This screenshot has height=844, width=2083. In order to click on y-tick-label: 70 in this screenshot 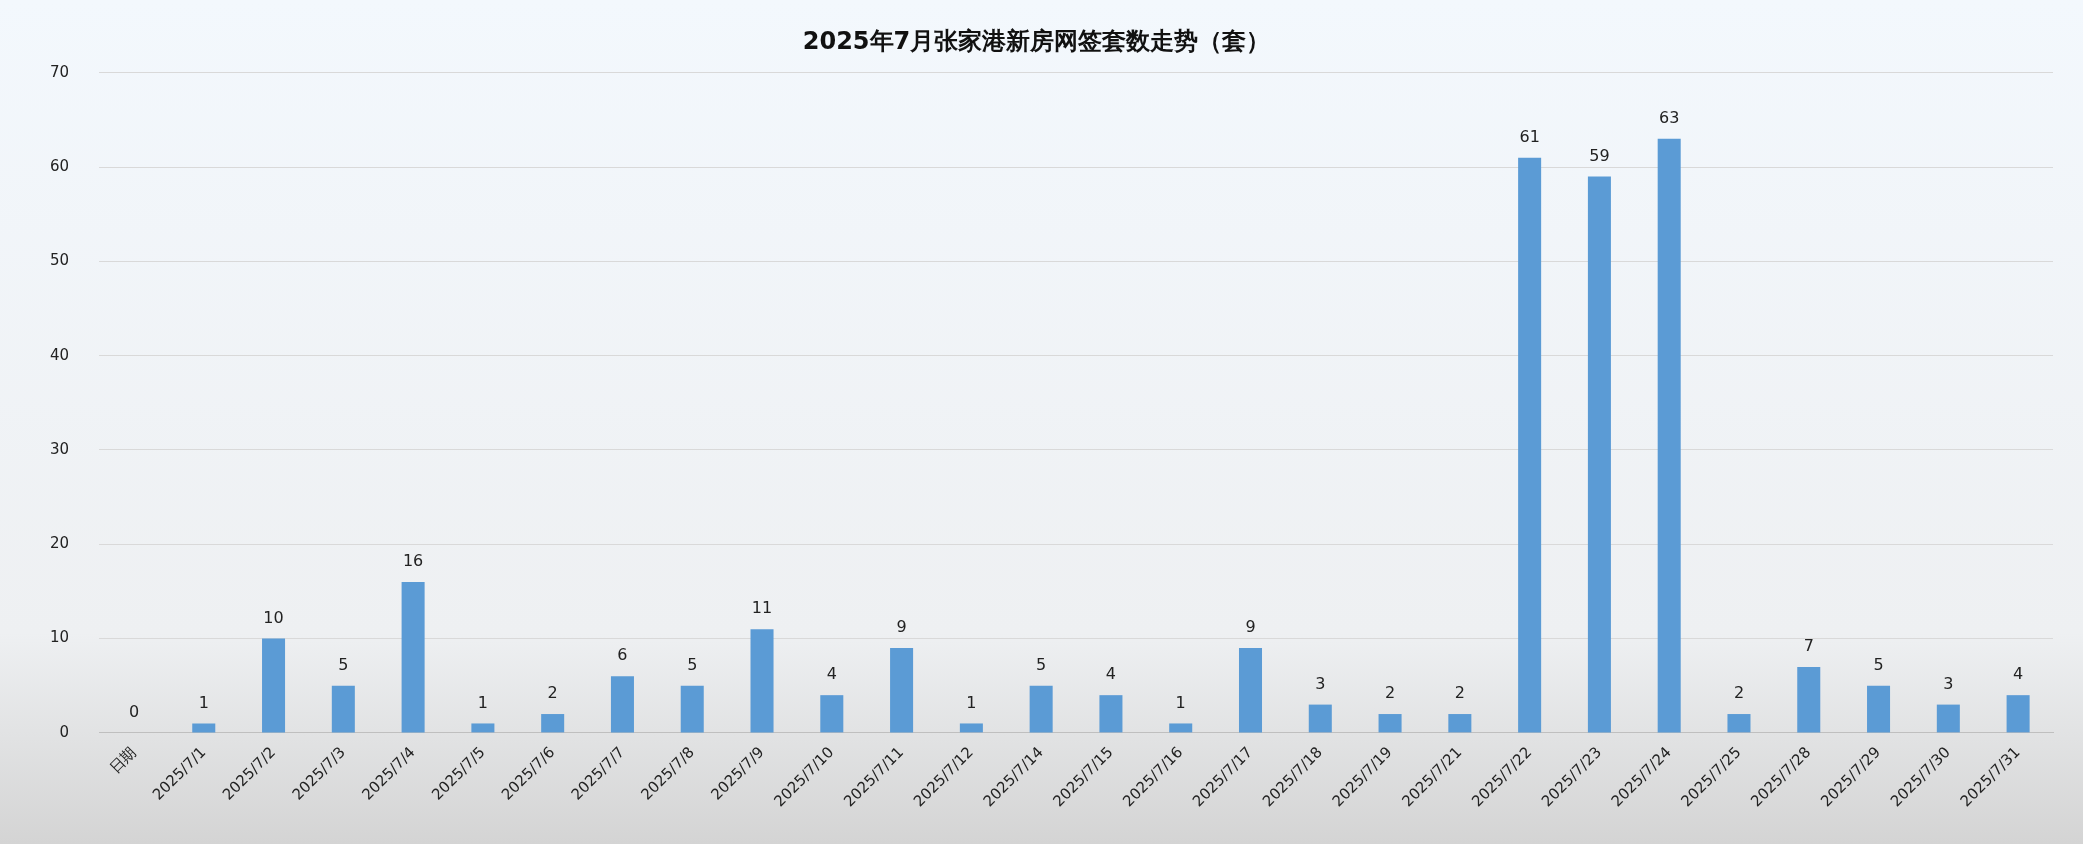, I will do `click(59, 71)`.